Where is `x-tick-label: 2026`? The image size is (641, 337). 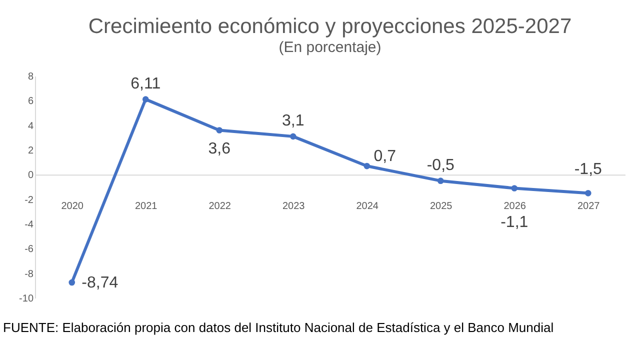
x-tick-label: 2026 is located at coordinates (515, 206).